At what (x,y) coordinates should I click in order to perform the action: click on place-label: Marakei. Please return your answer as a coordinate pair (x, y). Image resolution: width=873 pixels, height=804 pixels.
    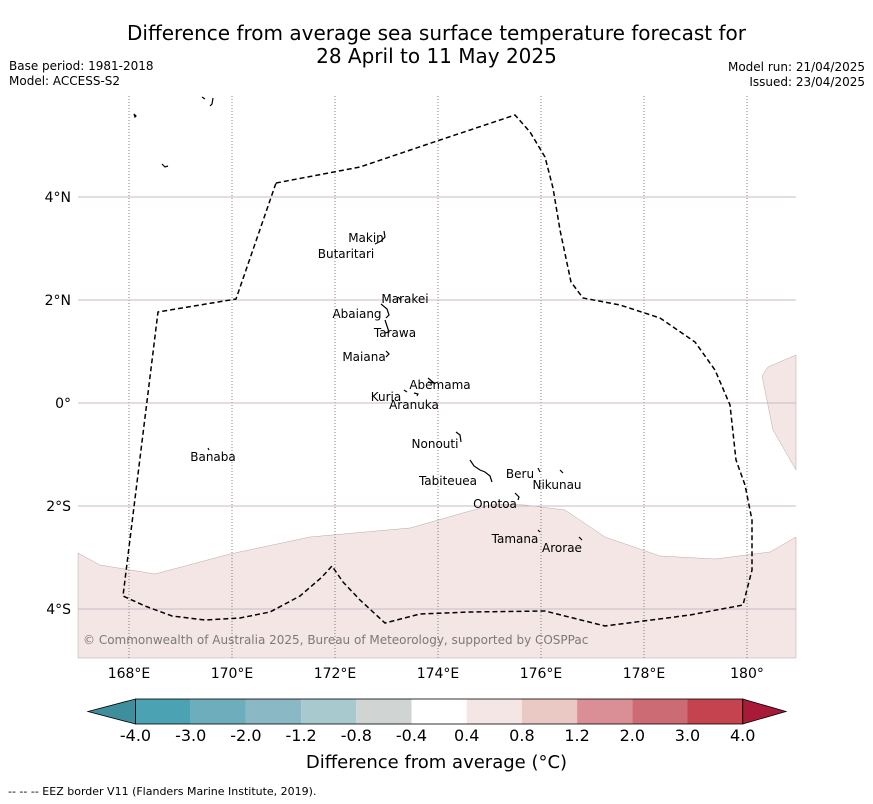
    Looking at the image, I should click on (404, 299).